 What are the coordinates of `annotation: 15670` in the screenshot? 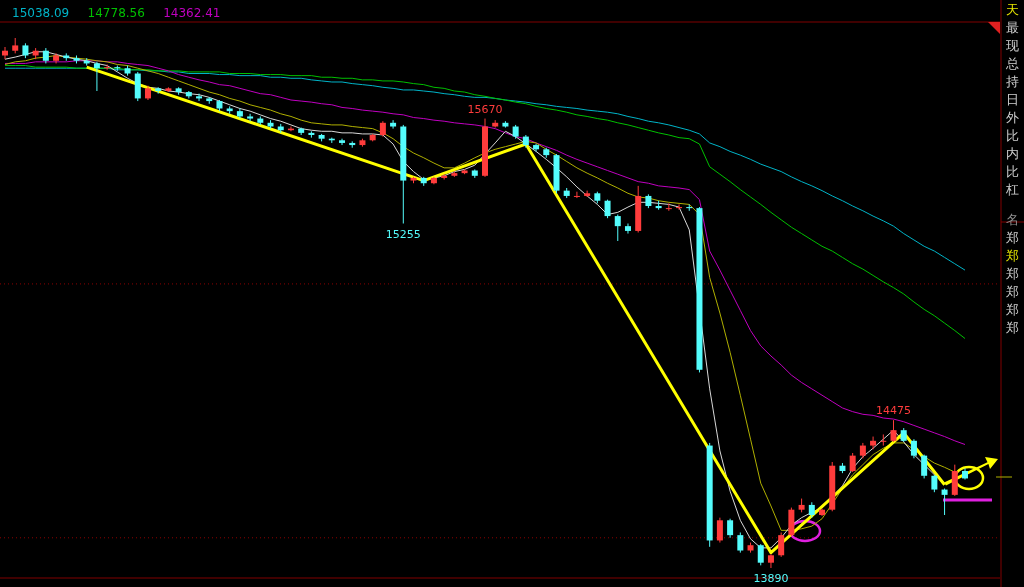 It's located at (485, 109).